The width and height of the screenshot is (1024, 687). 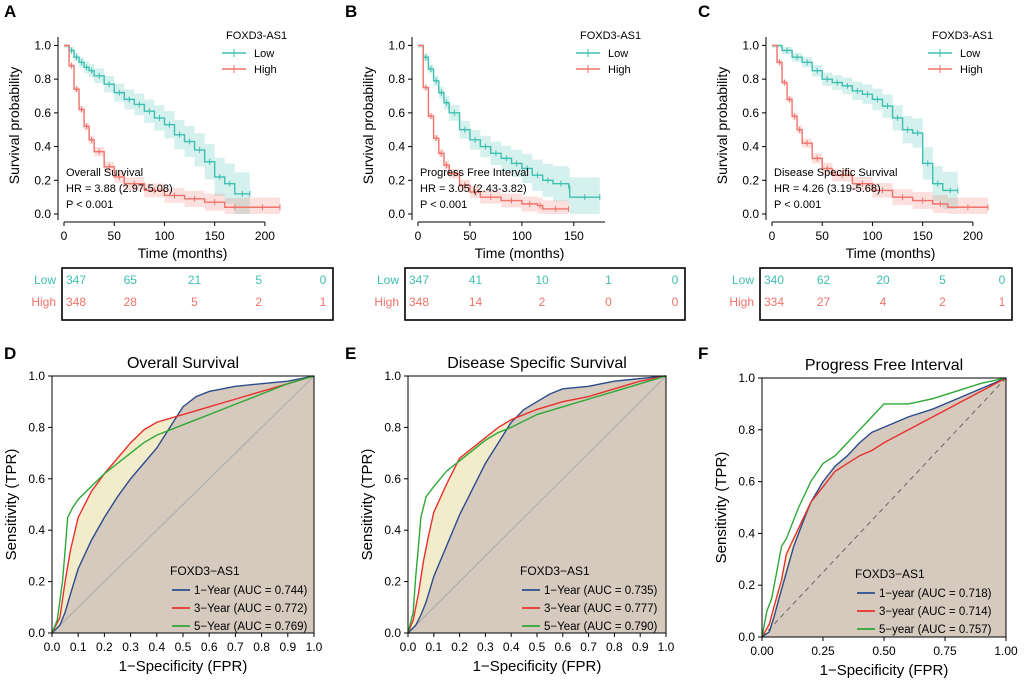 I want to click on legend-label: 5−year (AUC = 0.757), so click(x=935, y=630).